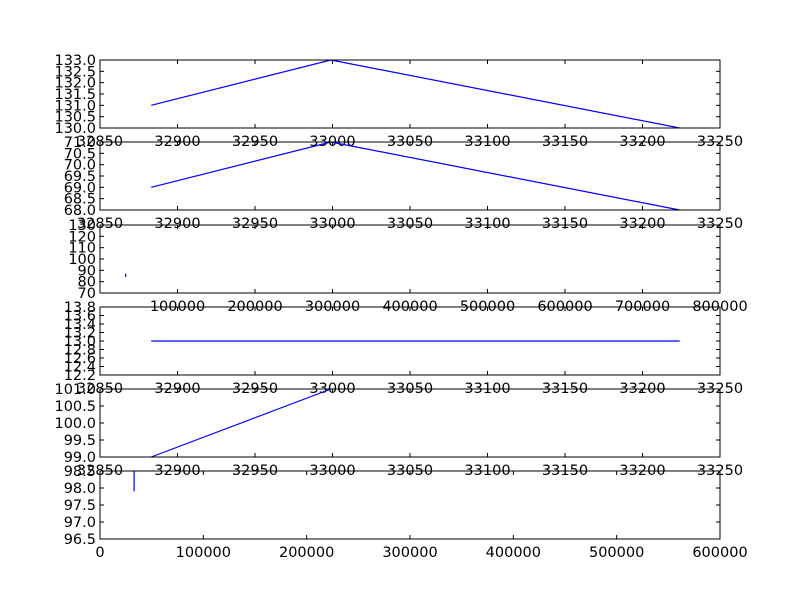  What do you see at coordinates (80, 351) in the screenshot?
I see `y-tick-label: 12.8` at bounding box center [80, 351].